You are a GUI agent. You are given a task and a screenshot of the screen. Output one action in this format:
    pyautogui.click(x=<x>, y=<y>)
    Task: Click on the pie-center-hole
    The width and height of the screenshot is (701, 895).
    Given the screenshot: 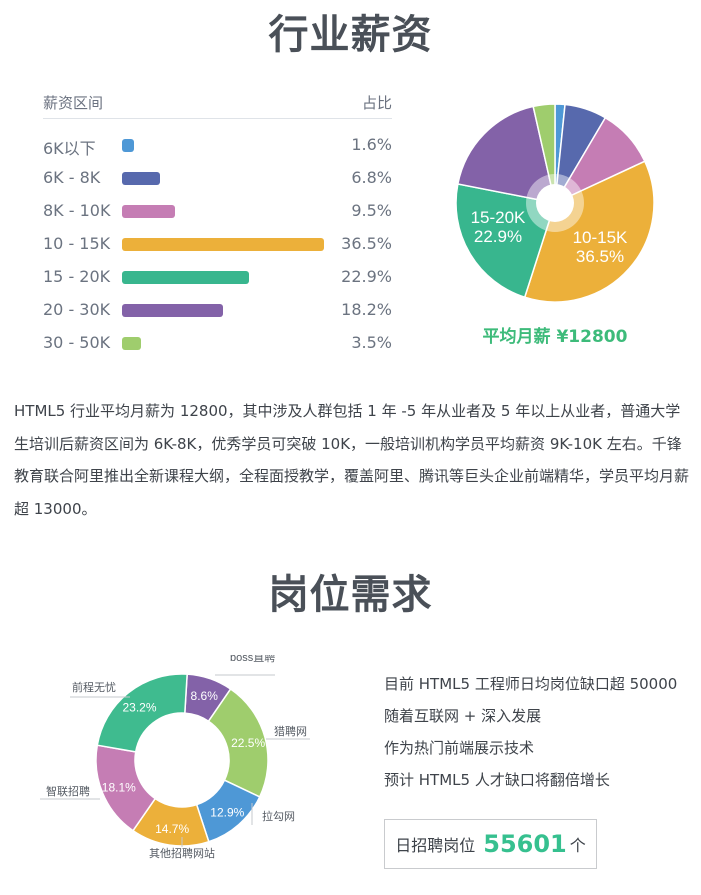 What is the action you would take?
    pyautogui.click(x=555, y=203)
    